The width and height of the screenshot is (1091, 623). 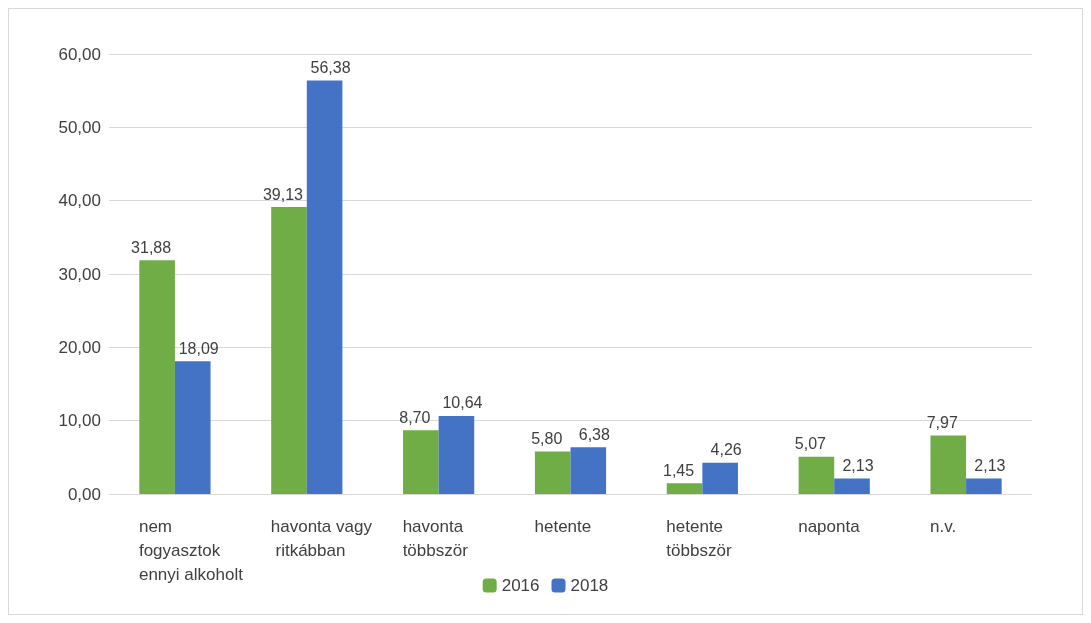 I want to click on y-tick-label: 20,00, so click(x=79, y=347).